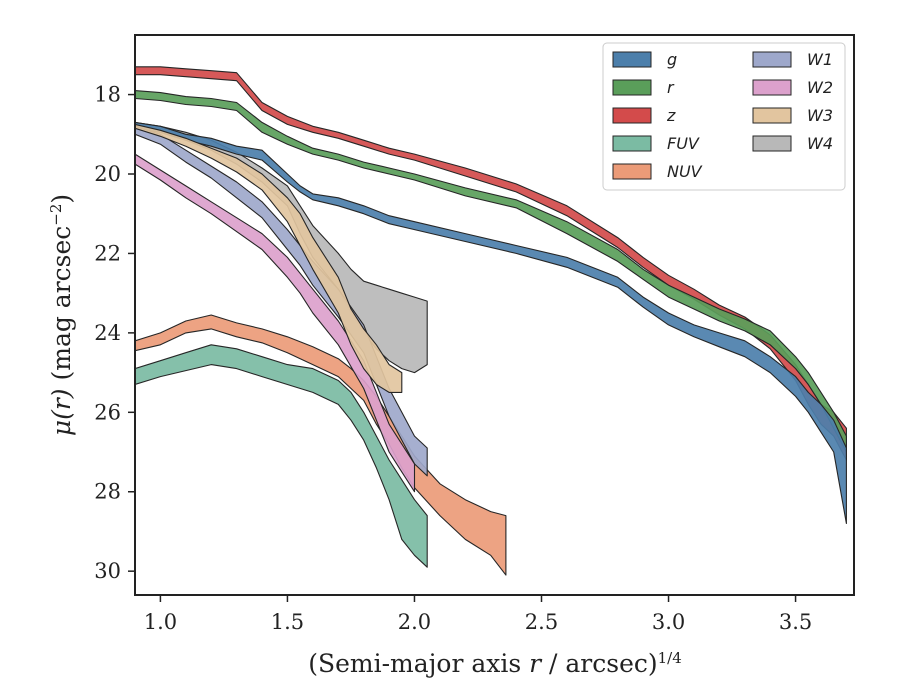  I want to click on y-axis-label-text: (mag arcsec, so click(61, 307).